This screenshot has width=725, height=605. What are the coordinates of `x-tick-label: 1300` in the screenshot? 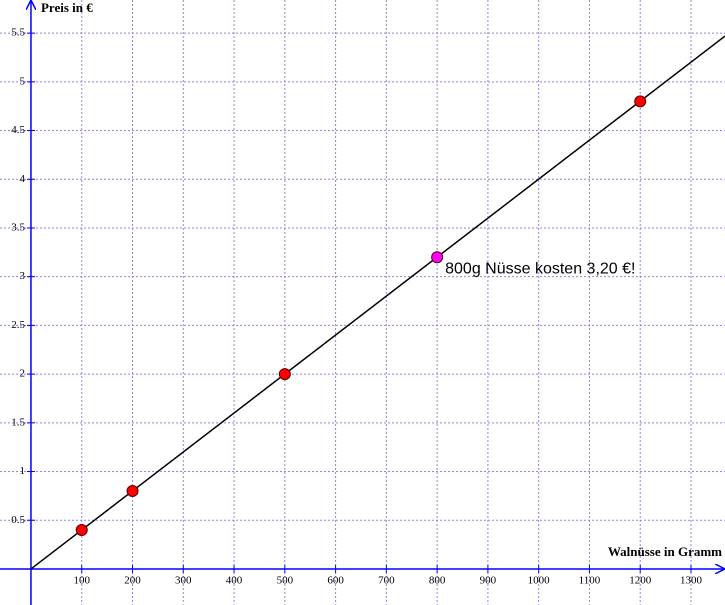 It's located at (691, 580).